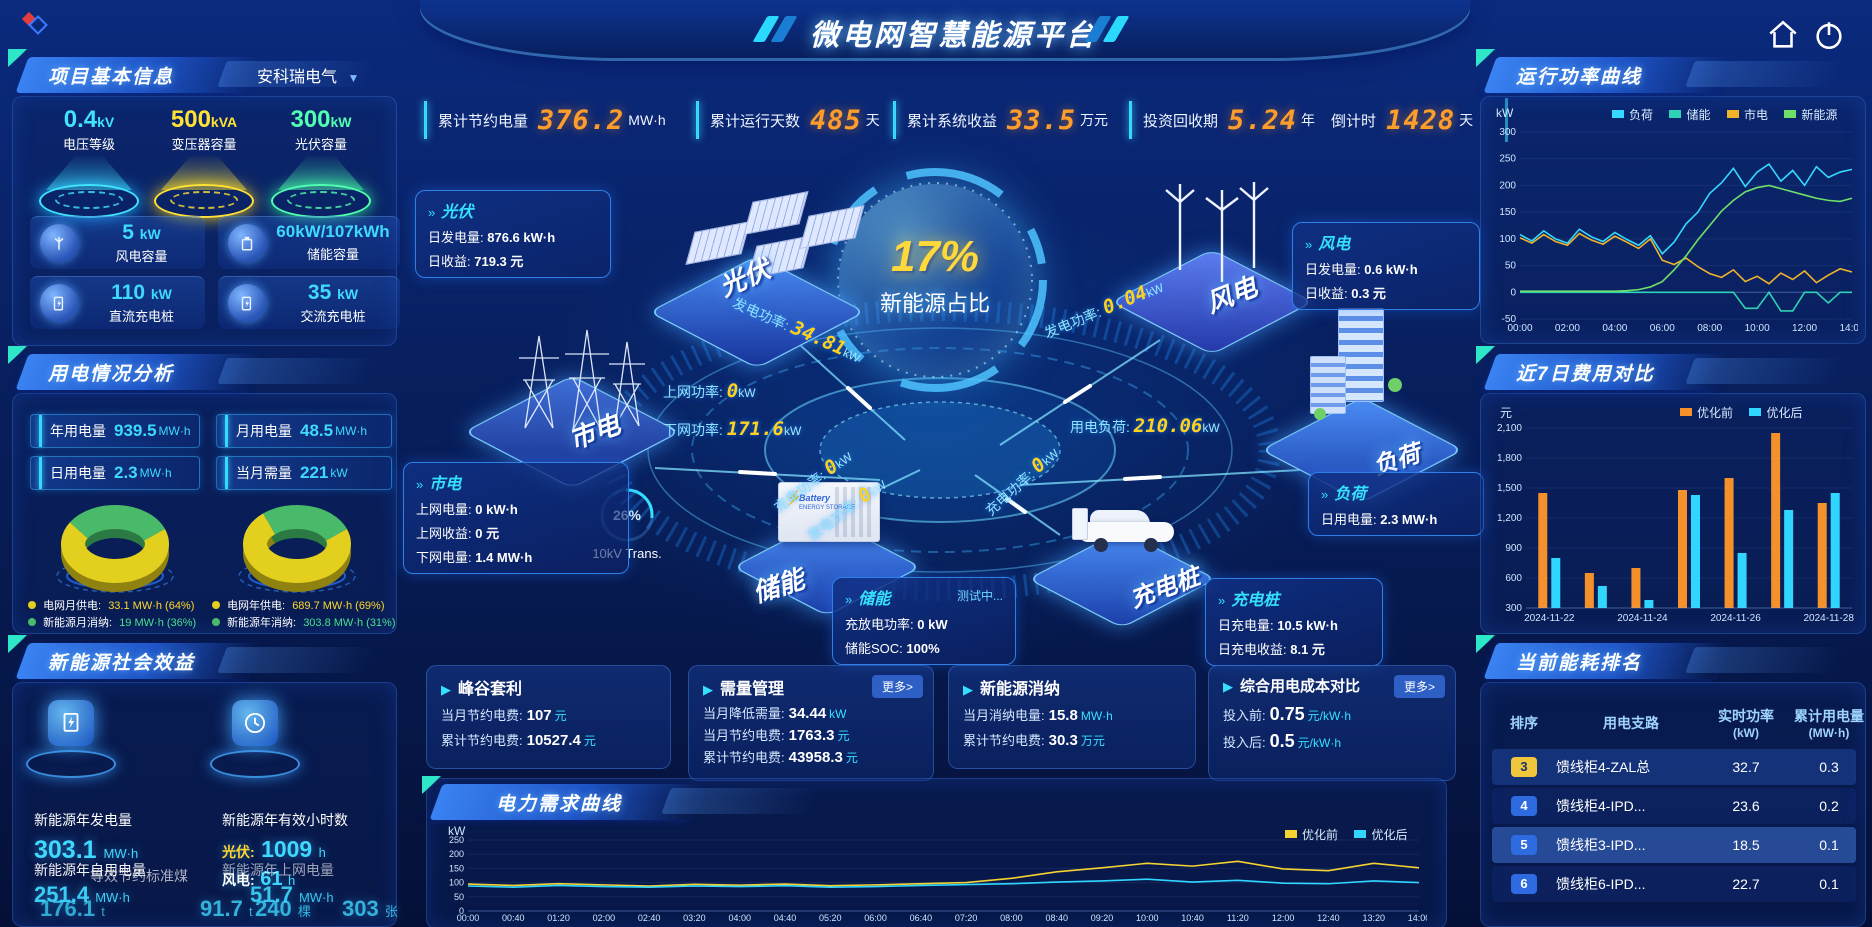 The width and height of the screenshot is (1872, 927). Describe the element at coordinates (304, 622) in the screenshot. I see `year-renewable-legend: 新能源年消纳: 303.8 MW·h (31%)` at that location.